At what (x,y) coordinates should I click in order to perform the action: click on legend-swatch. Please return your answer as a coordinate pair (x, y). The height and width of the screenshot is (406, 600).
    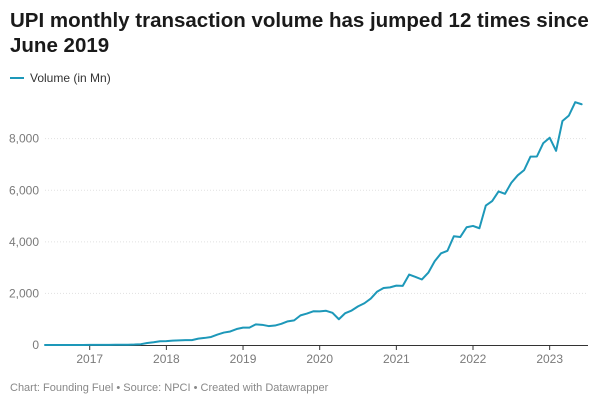
    Looking at the image, I should click on (17, 78).